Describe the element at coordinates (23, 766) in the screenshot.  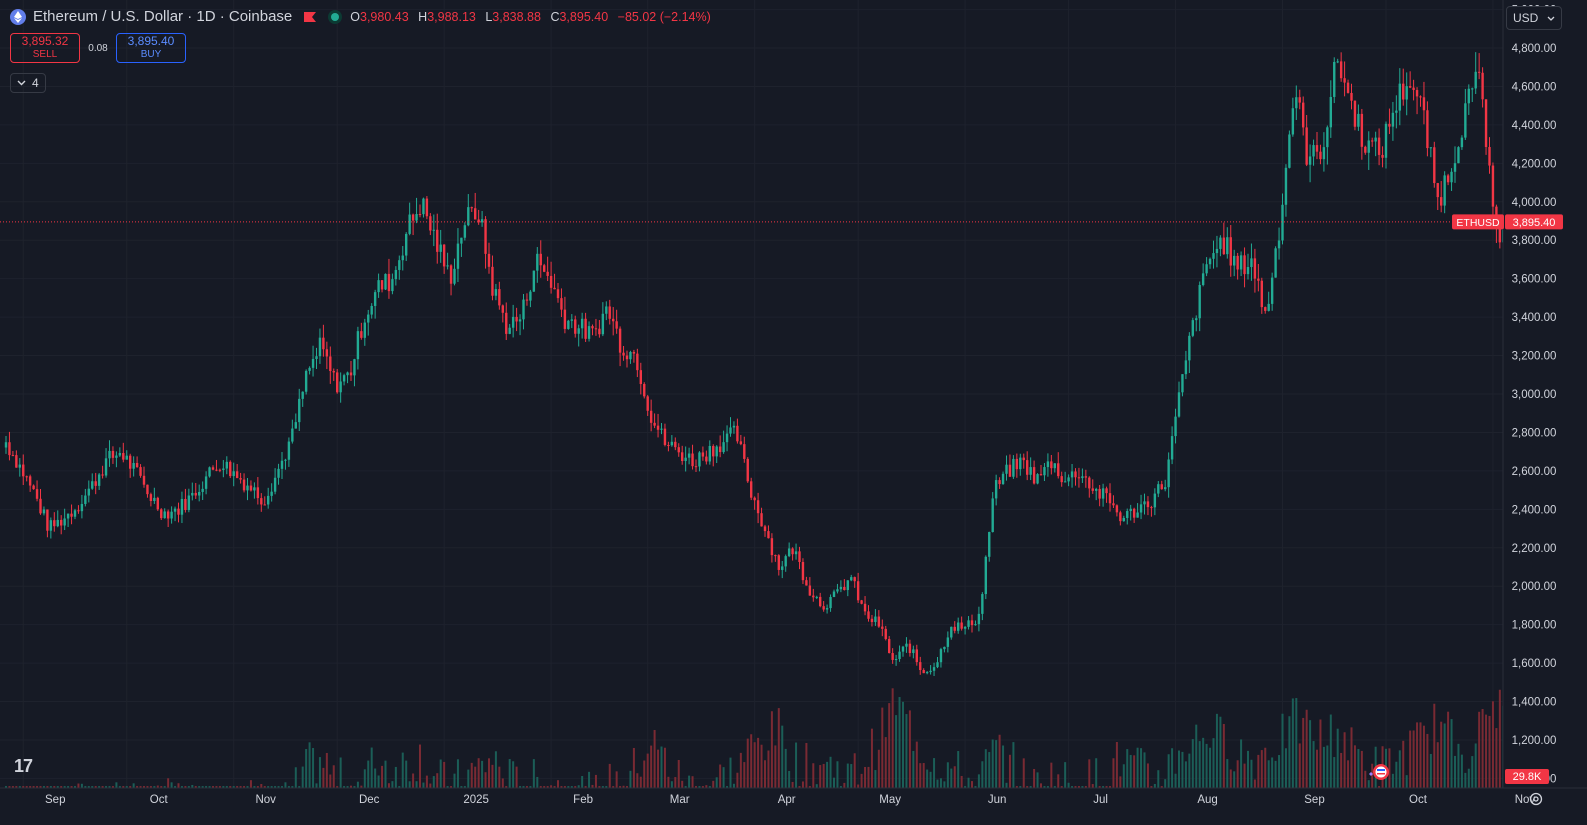
I see `tradingview-logo: 17` at that location.